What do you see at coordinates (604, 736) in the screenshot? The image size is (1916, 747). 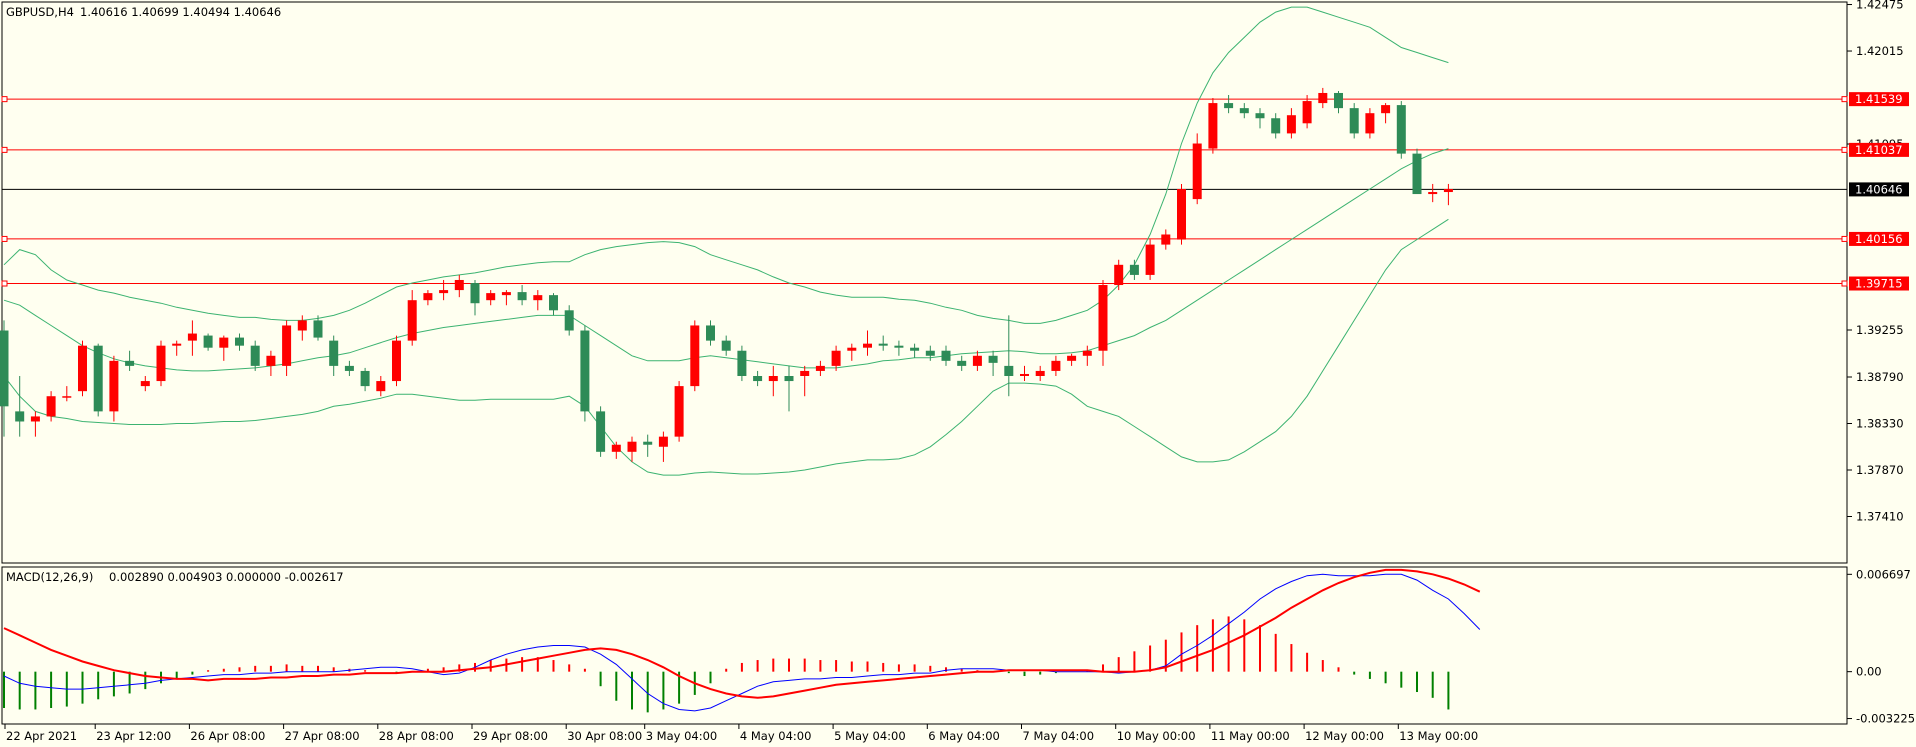 I see `time-axis-label: 30 Apr 08:00` at bounding box center [604, 736].